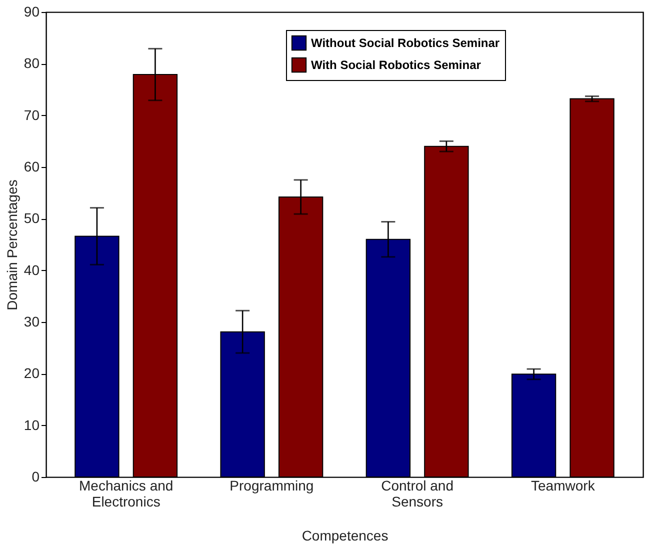 This screenshot has width=648, height=548. What do you see at coordinates (32, 63) in the screenshot?
I see `y-tick-label: 80` at bounding box center [32, 63].